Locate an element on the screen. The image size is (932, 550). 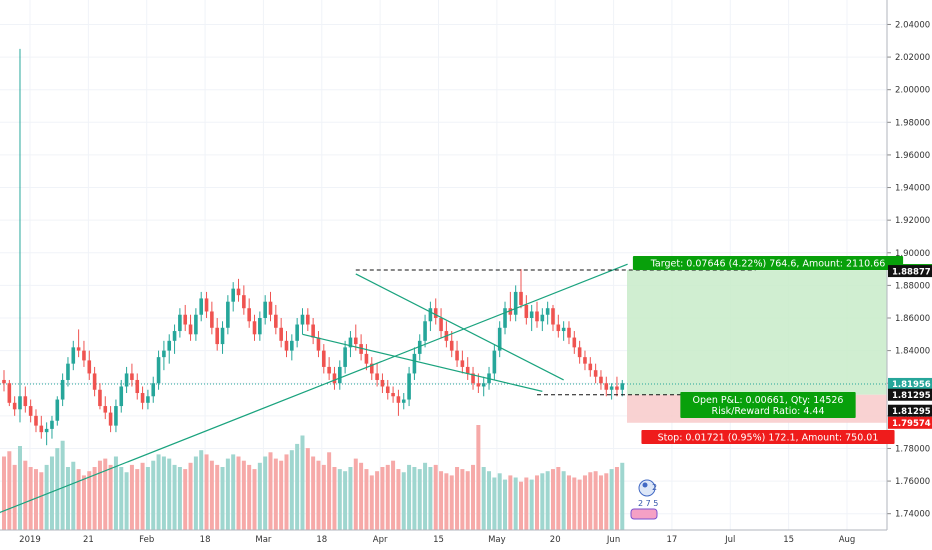
x-tick-label: 21 is located at coordinates (88, 540).